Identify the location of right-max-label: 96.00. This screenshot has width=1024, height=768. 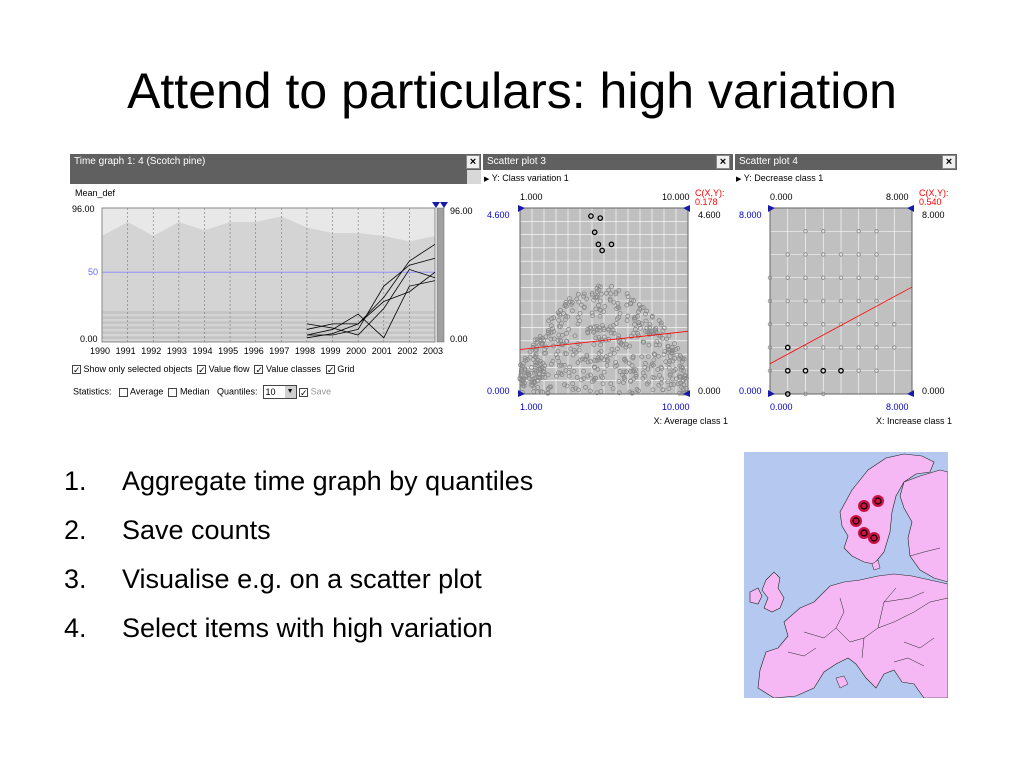
(461, 211).